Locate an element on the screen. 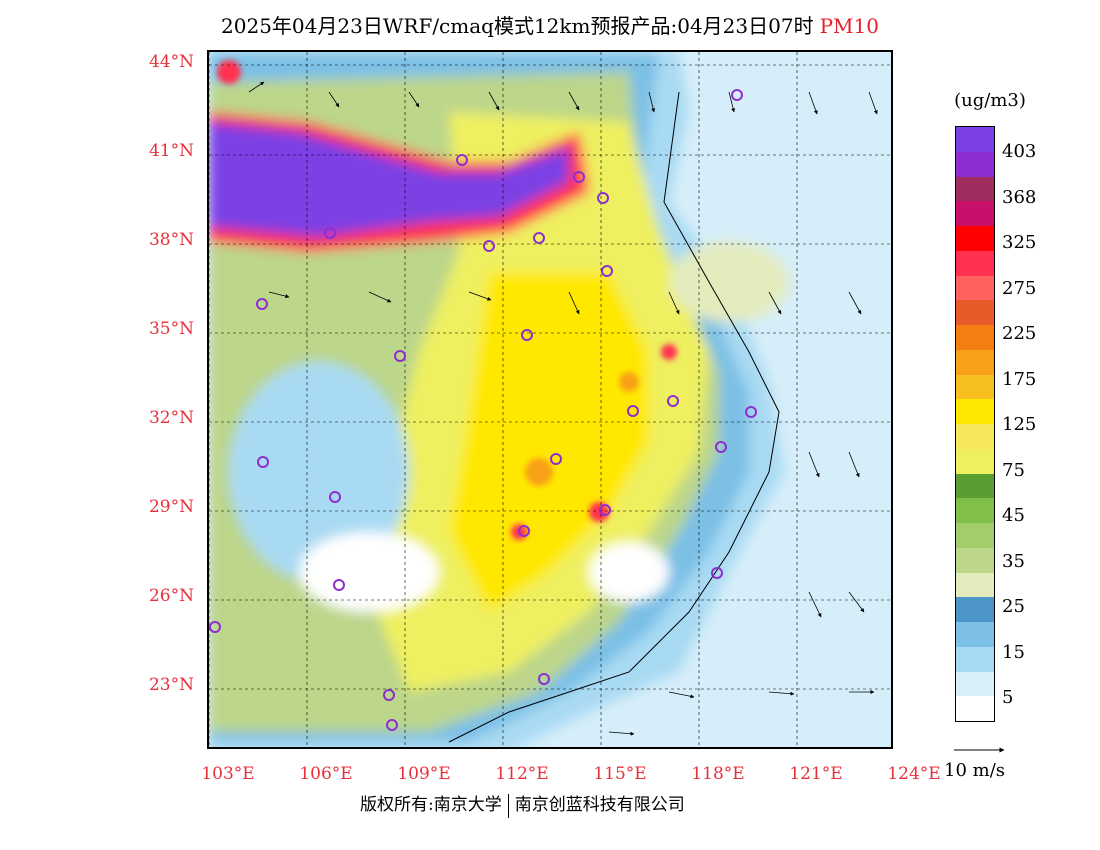  legend-label: 5 is located at coordinates (1008, 697).